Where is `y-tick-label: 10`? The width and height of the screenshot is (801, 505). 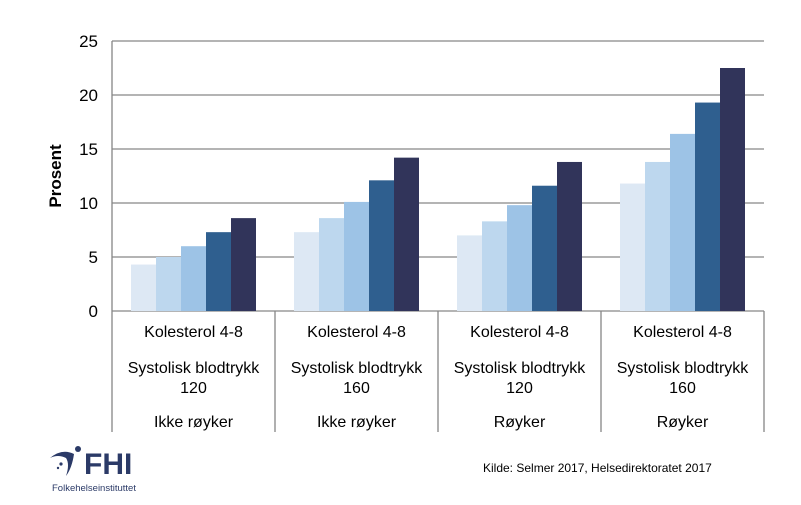 y-tick-label: 10 is located at coordinates (88, 203).